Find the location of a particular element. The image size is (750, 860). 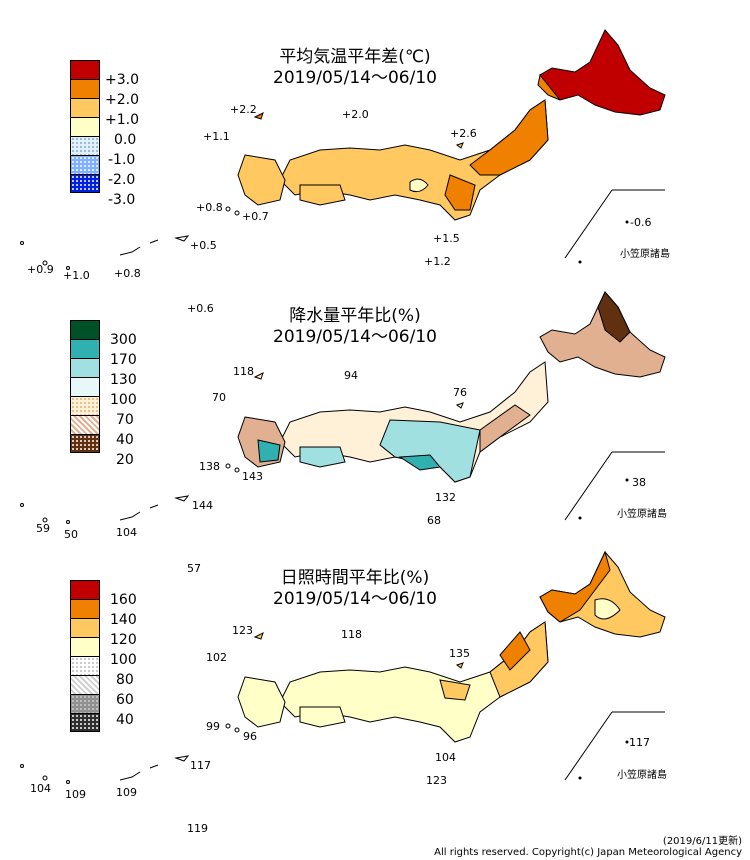

value-aogashima: +1.2 is located at coordinates (437, 261).